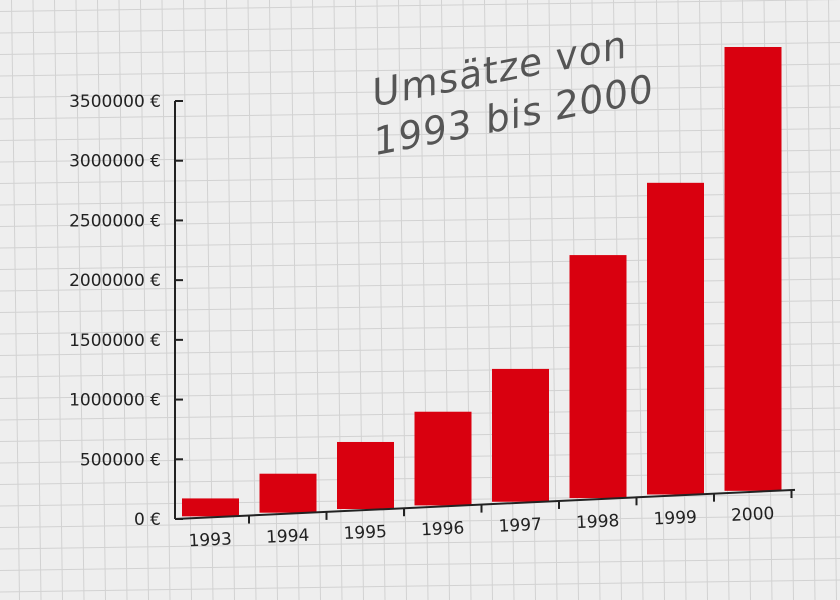 The height and width of the screenshot is (600, 840). I want to click on x-tick-label: 1996, so click(443, 529).